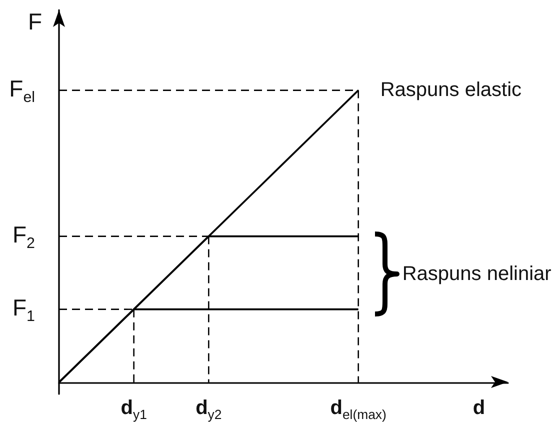 This screenshot has width=555, height=422. What do you see at coordinates (477, 274) in the screenshot?
I see `annotation: Raspuns neliniar` at bounding box center [477, 274].